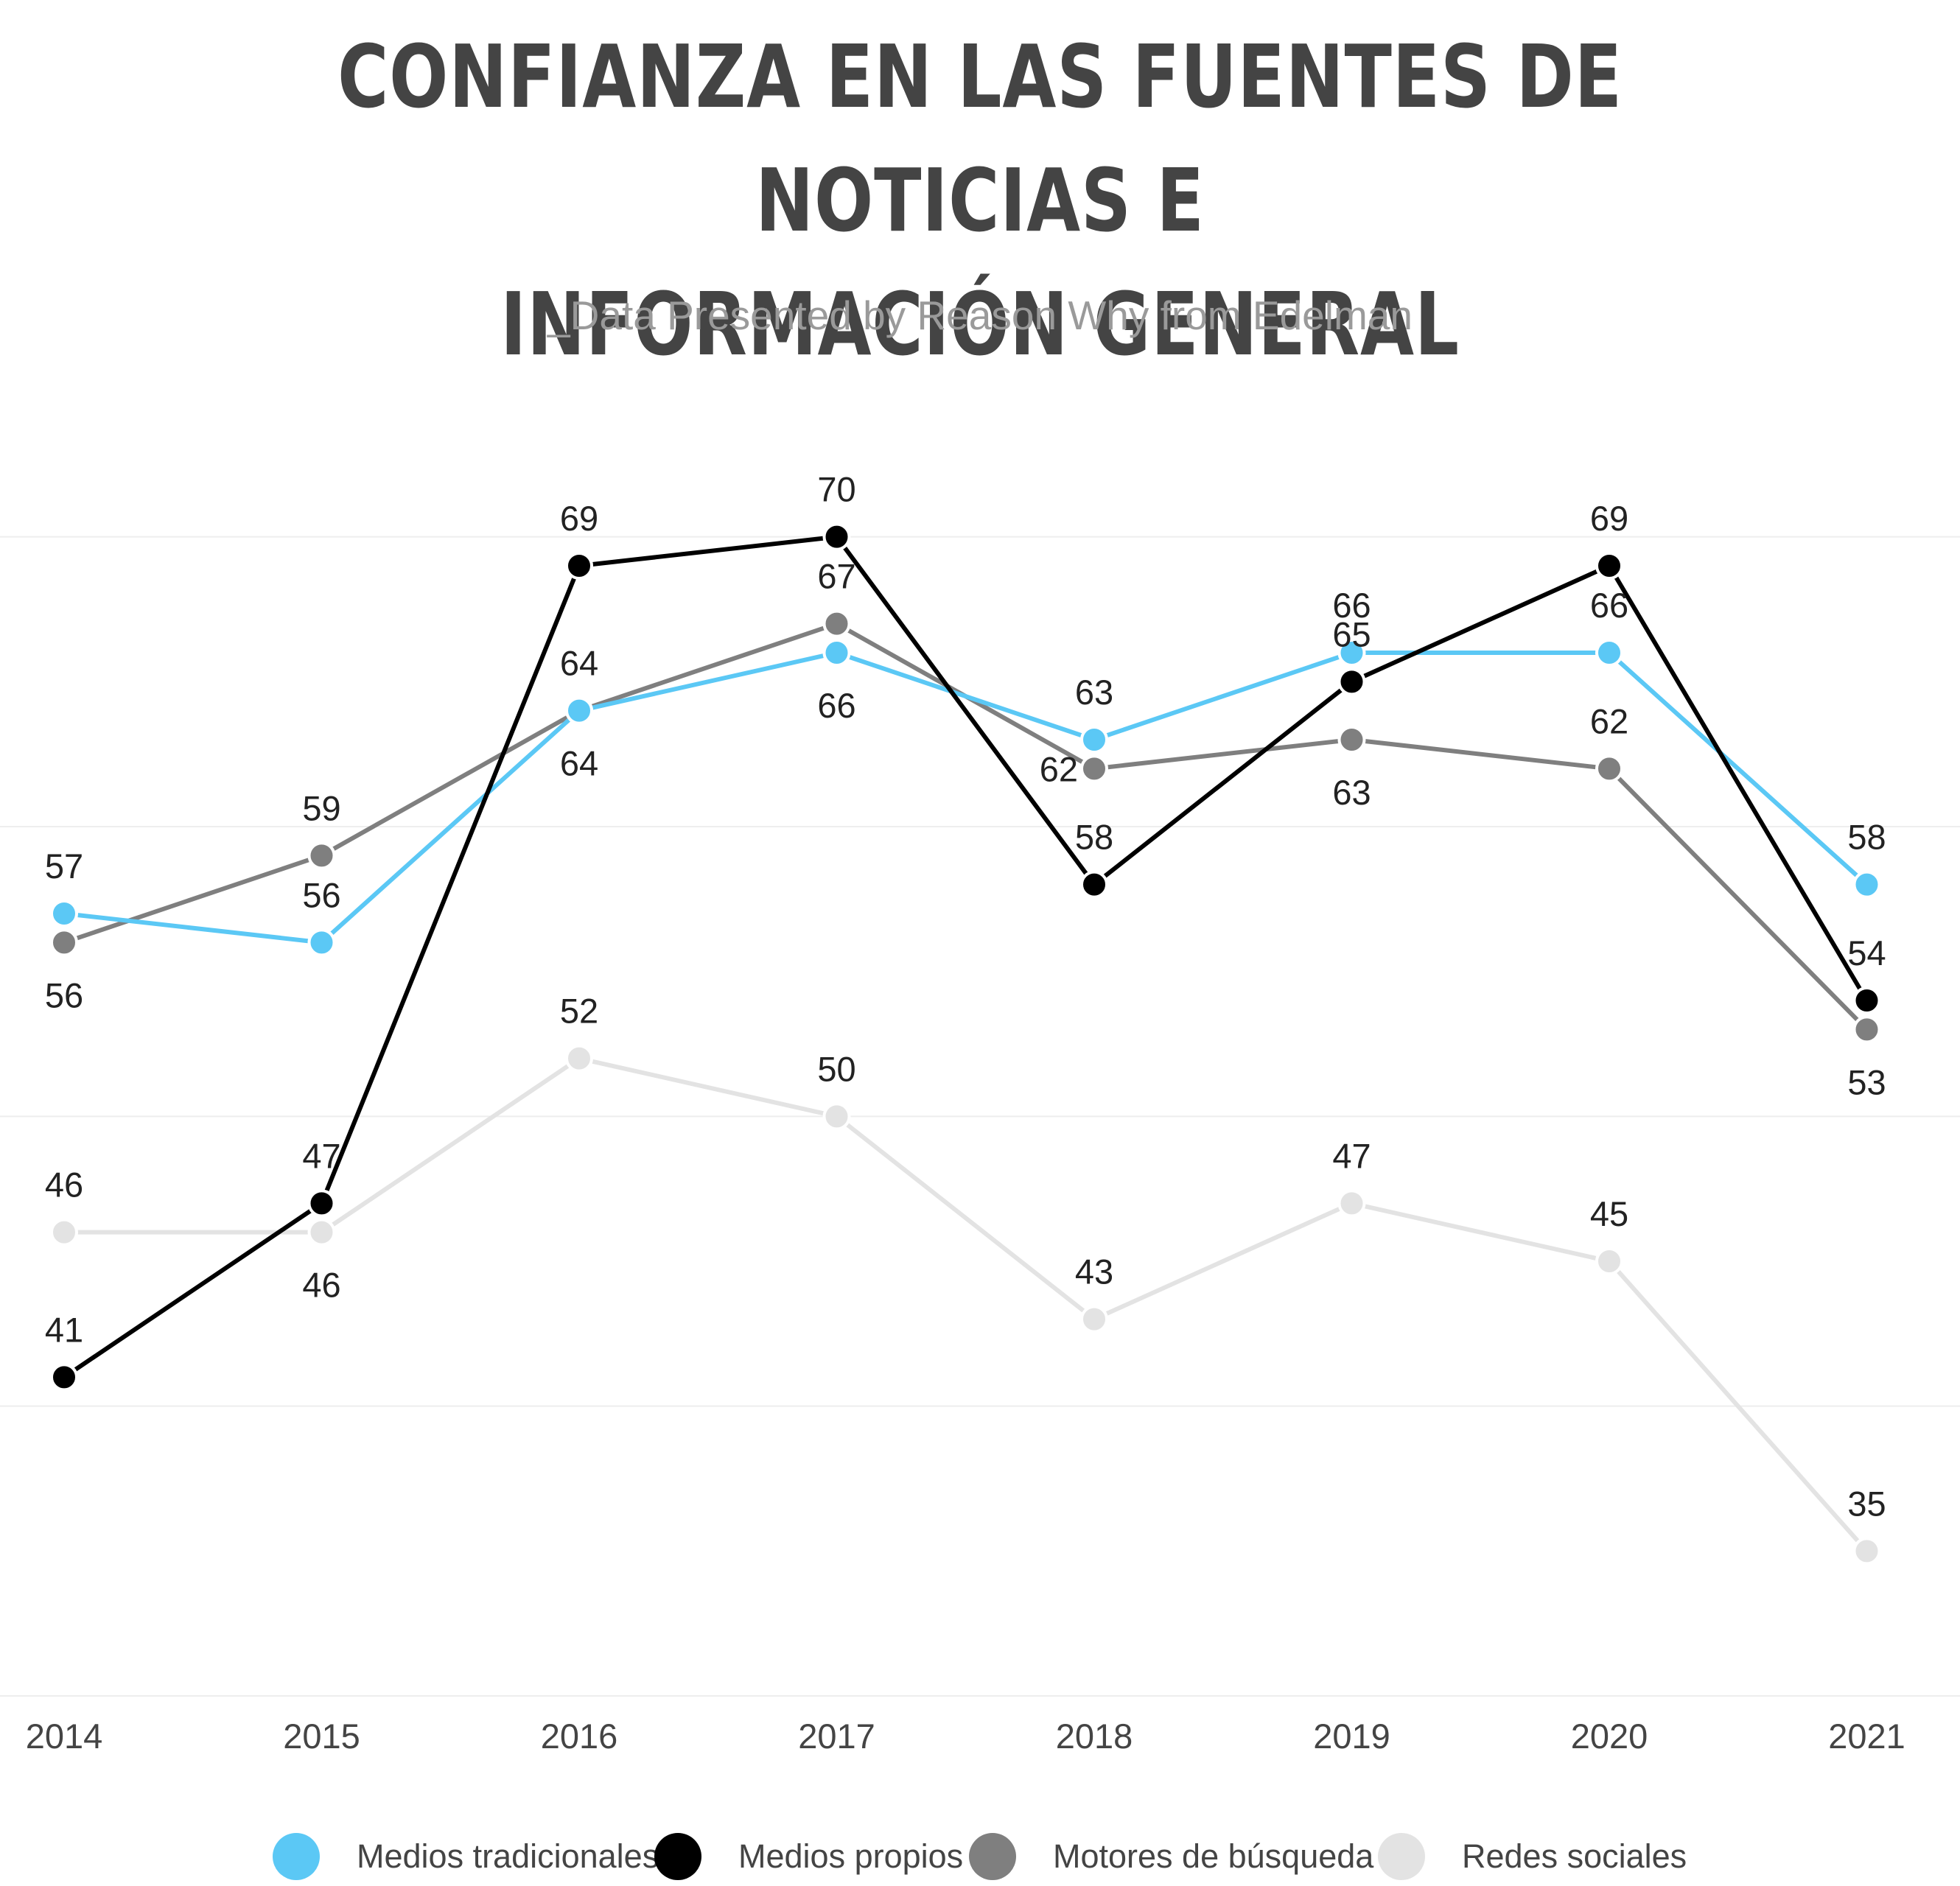 The width and height of the screenshot is (1960, 1886). I want to click on data-label: 43, so click(1094, 1271).